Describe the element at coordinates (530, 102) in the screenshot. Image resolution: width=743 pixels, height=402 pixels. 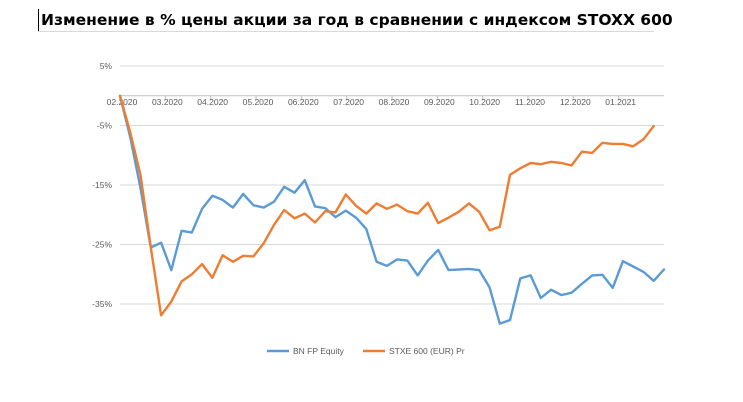
I see `x-tick-label: 11.2020` at that location.